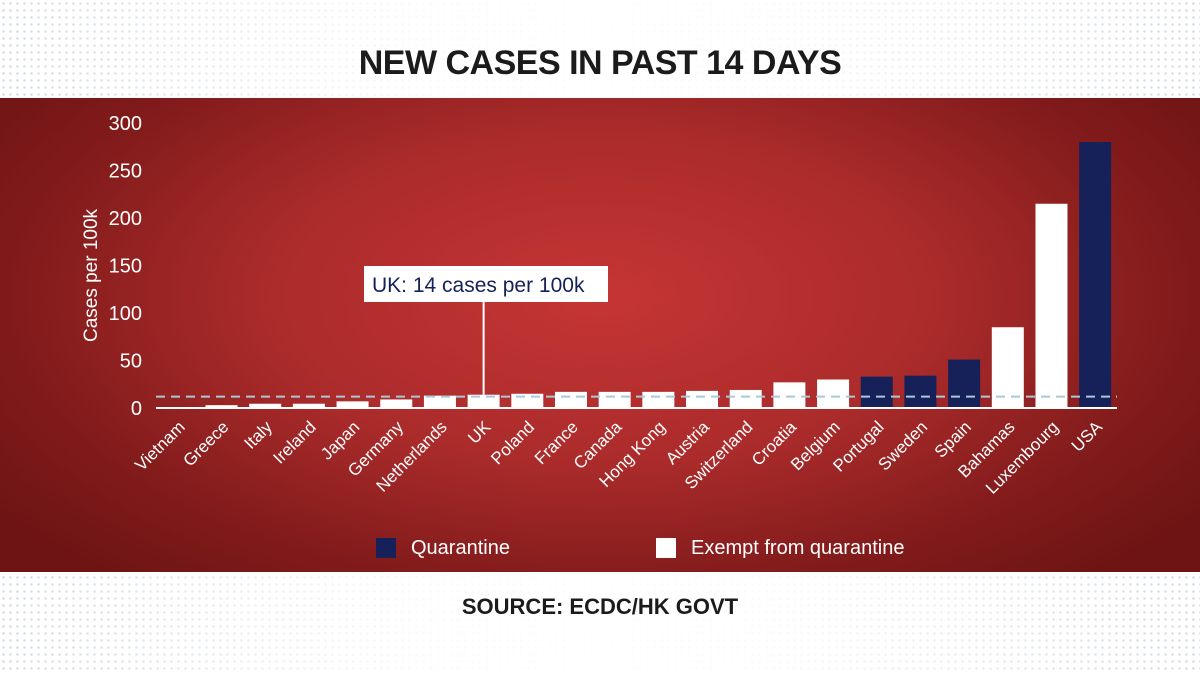 This screenshot has width=1200, height=674. I want to click on bar-uk, so click(483, 401).